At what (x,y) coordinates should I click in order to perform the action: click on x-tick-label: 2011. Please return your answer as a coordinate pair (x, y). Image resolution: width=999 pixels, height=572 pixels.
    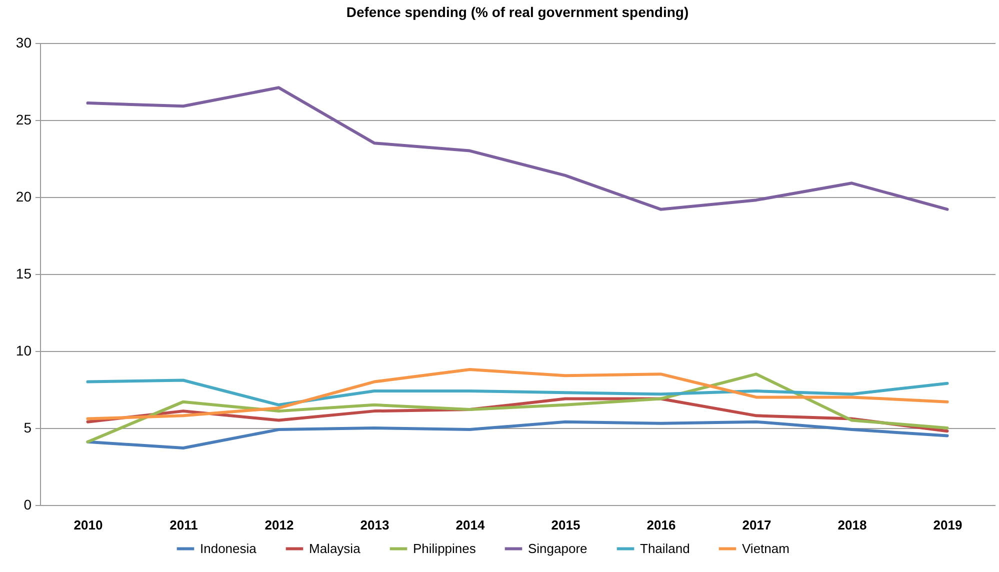
    Looking at the image, I should click on (184, 525).